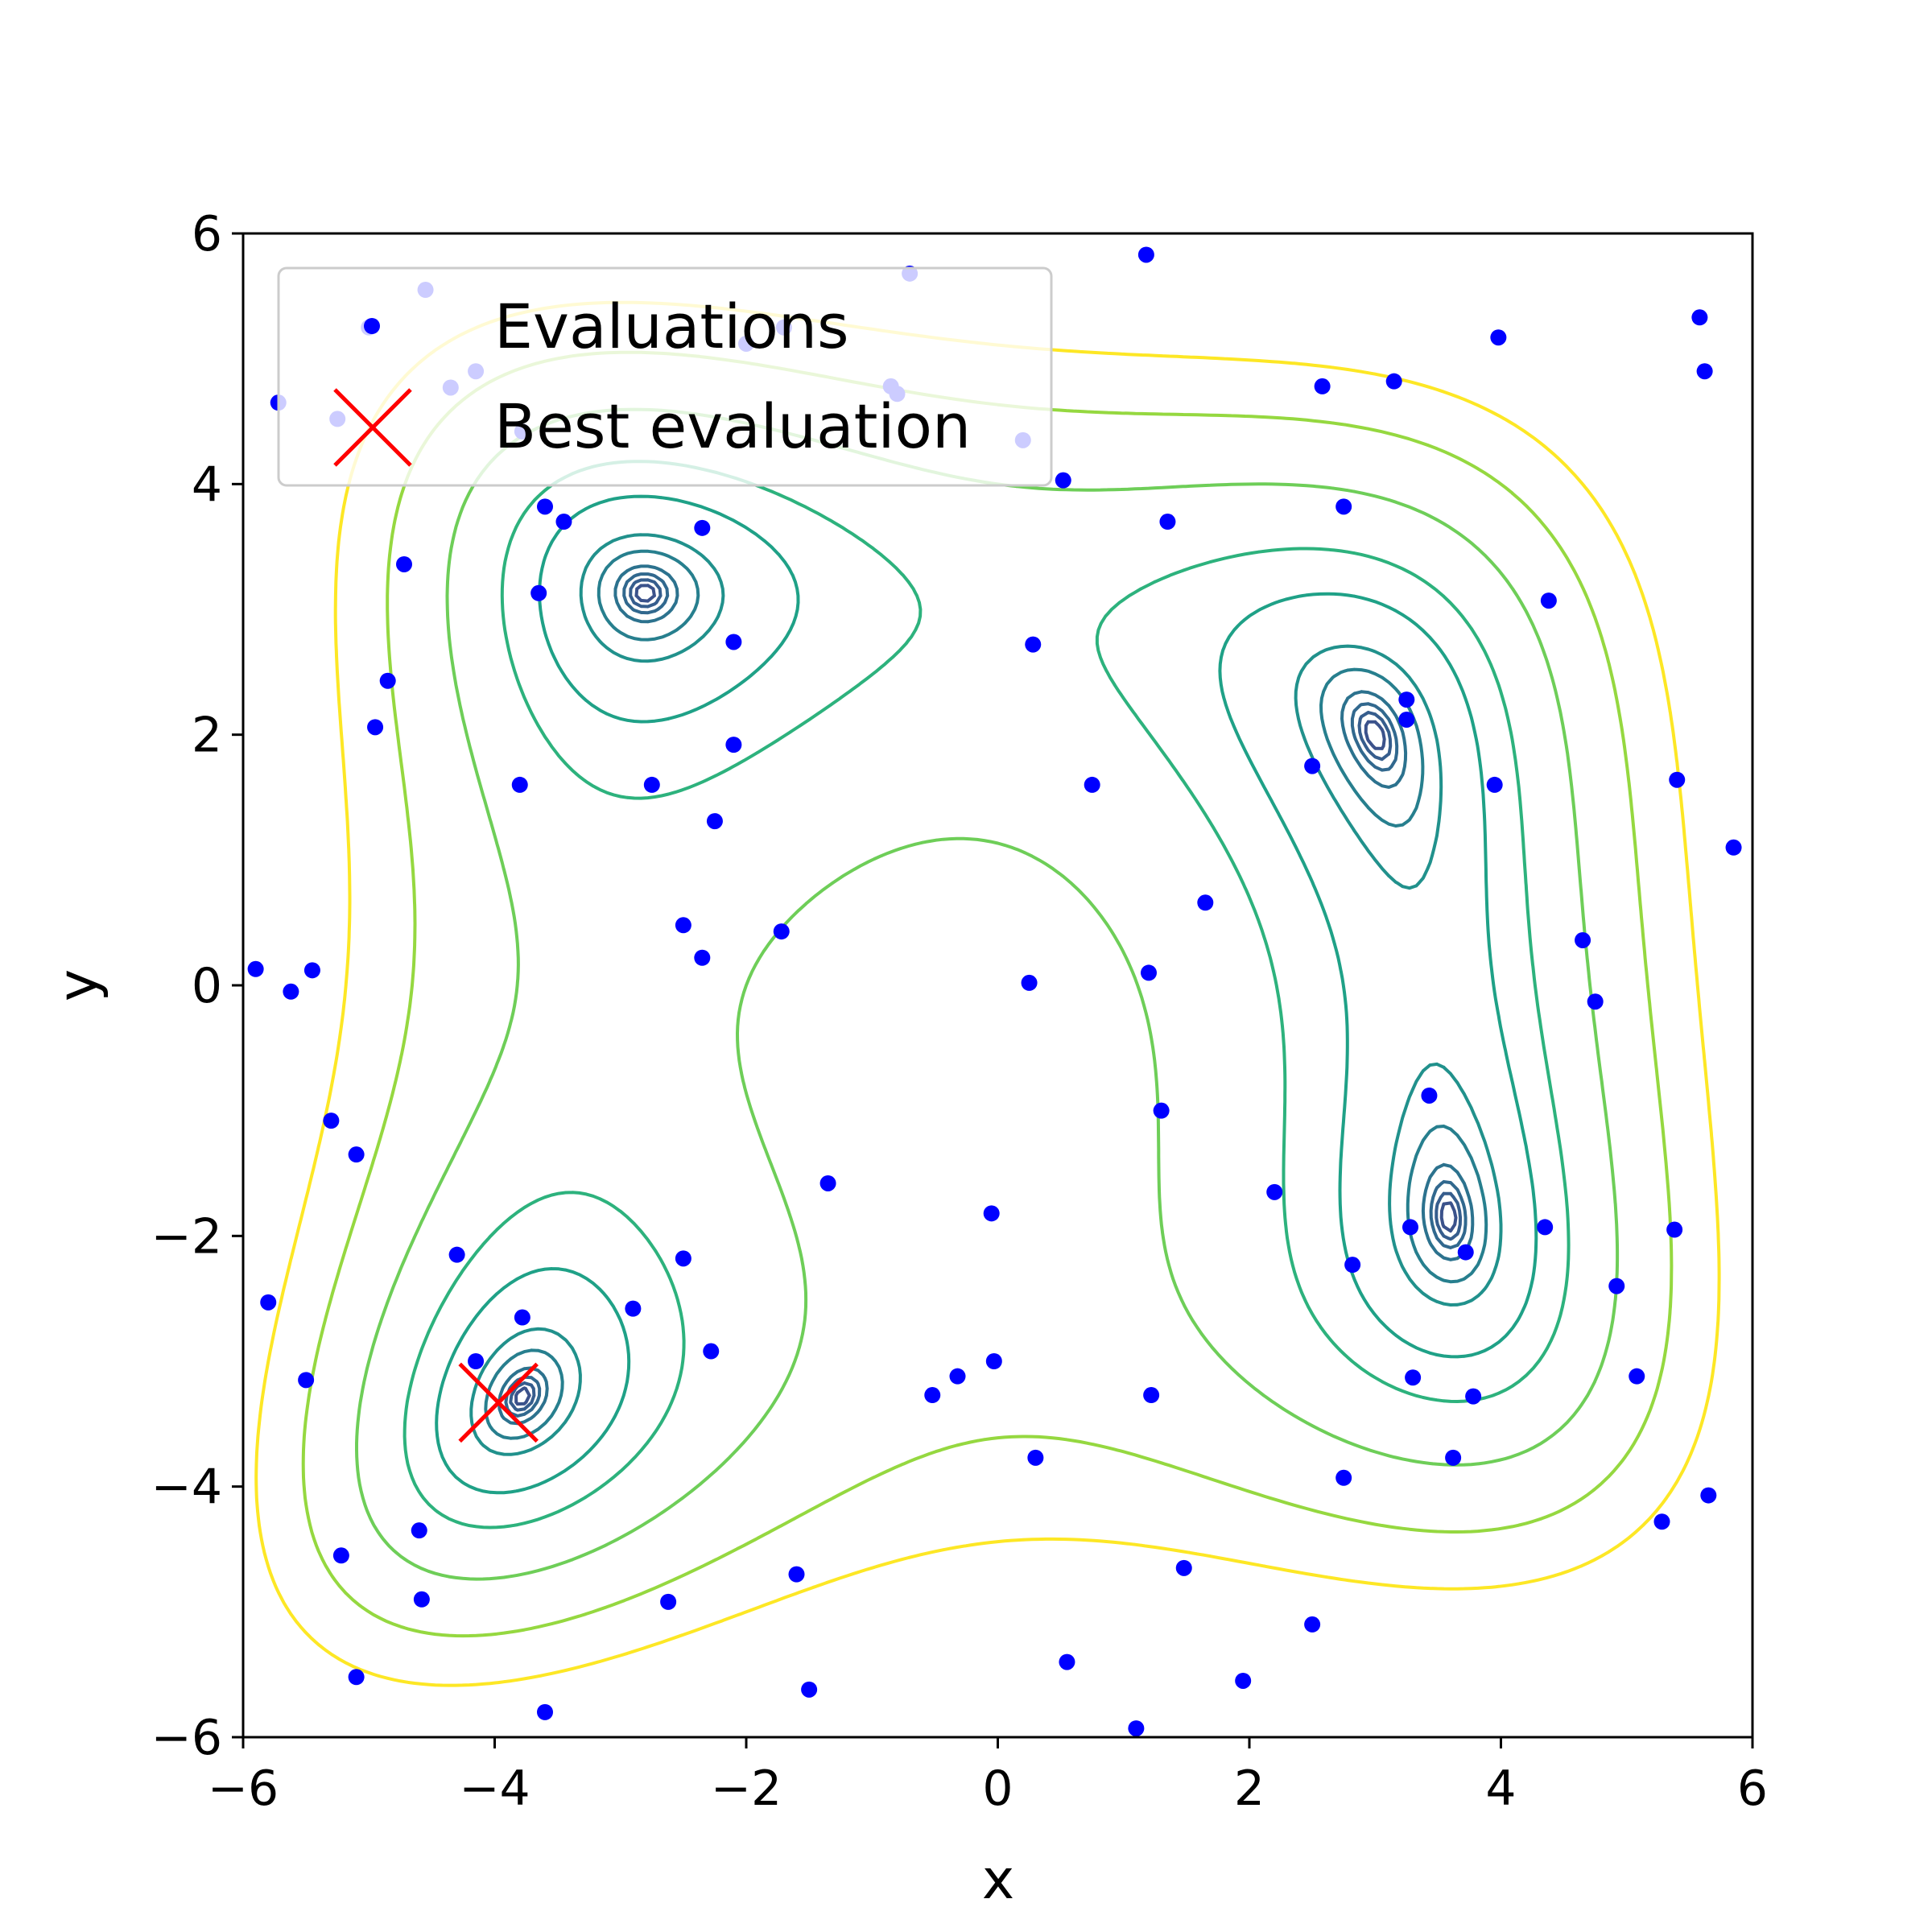 Image resolution: width=1932 pixels, height=1932 pixels. What do you see at coordinates (997, 1789) in the screenshot?
I see `x-tick-label: 0` at bounding box center [997, 1789].